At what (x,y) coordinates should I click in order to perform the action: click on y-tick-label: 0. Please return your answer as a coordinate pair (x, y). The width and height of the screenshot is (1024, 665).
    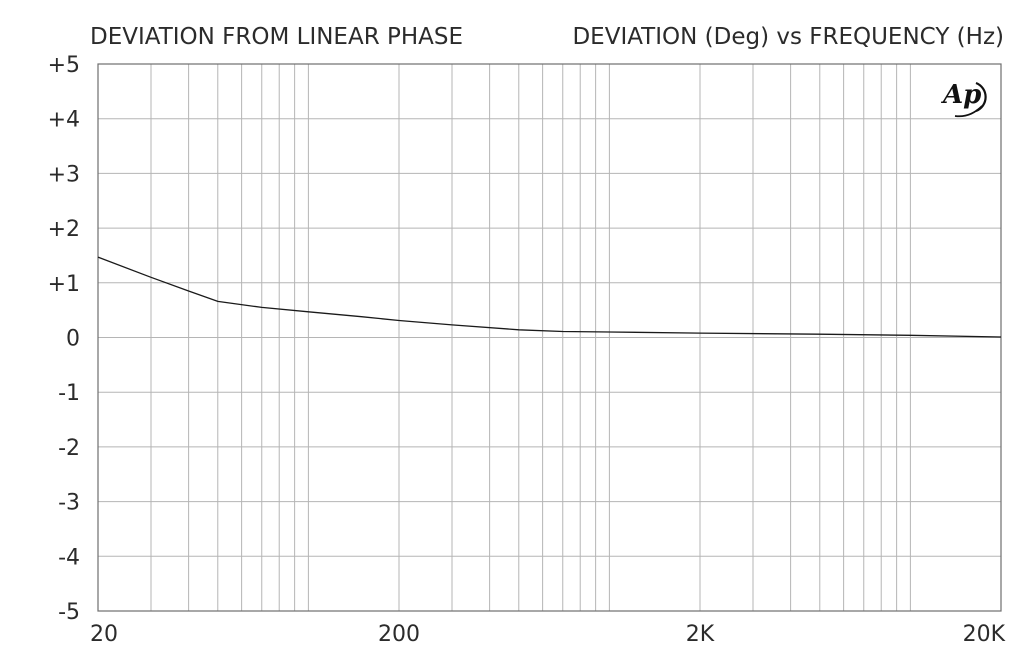
    Looking at the image, I should click on (73, 339).